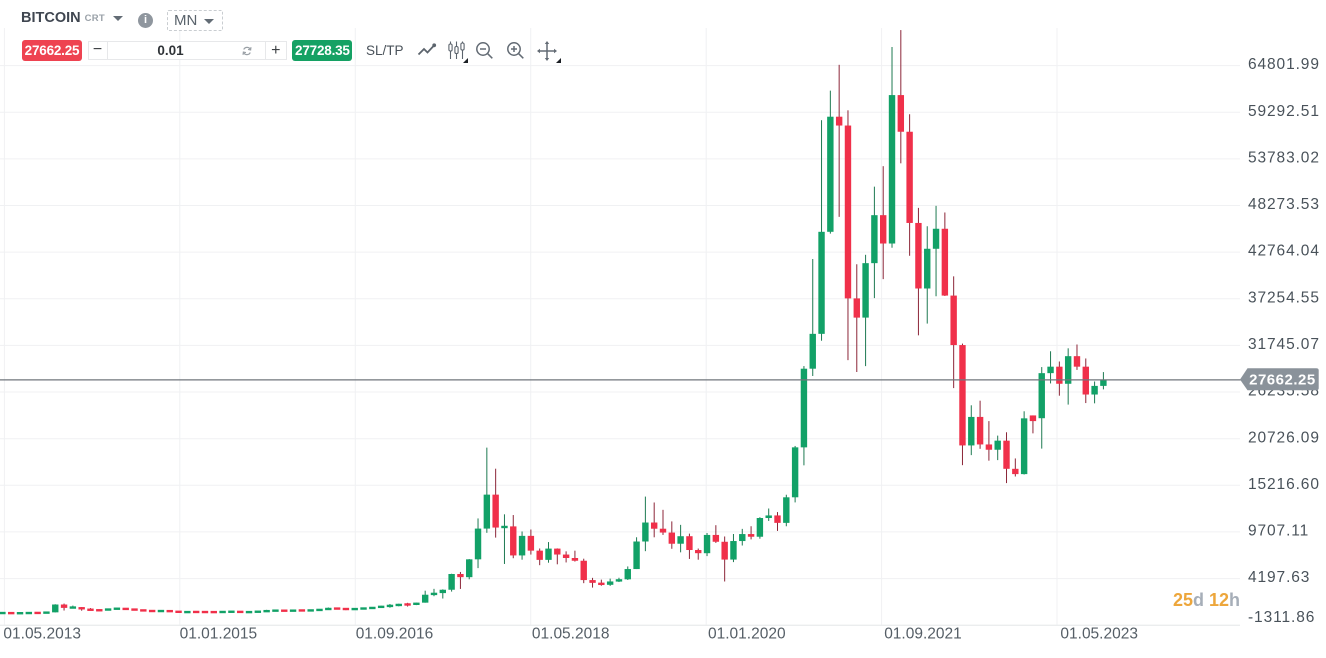 The height and width of the screenshot is (658, 1326). I want to click on svg-text: 31745.07, so click(1284, 344).